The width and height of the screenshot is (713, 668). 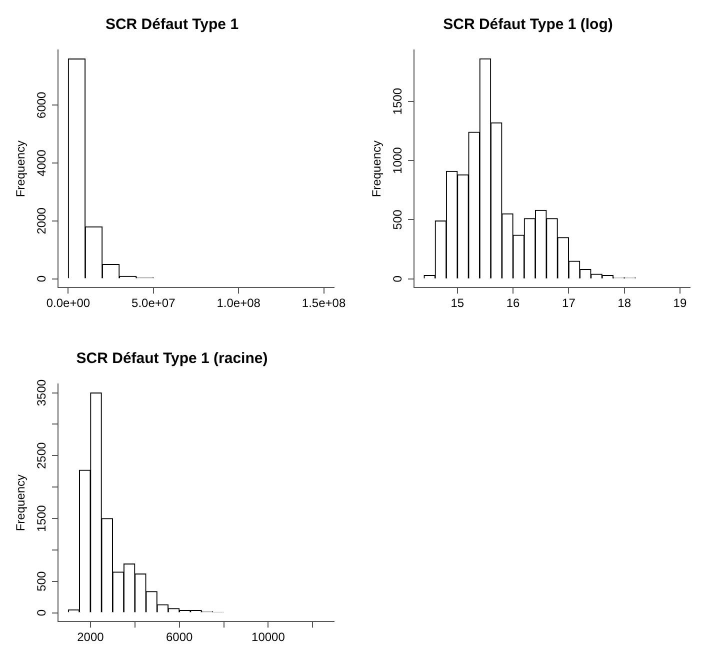 What do you see at coordinates (457, 303) in the screenshot?
I see `x-tick-label: 15` at bounding box center [457, 303].